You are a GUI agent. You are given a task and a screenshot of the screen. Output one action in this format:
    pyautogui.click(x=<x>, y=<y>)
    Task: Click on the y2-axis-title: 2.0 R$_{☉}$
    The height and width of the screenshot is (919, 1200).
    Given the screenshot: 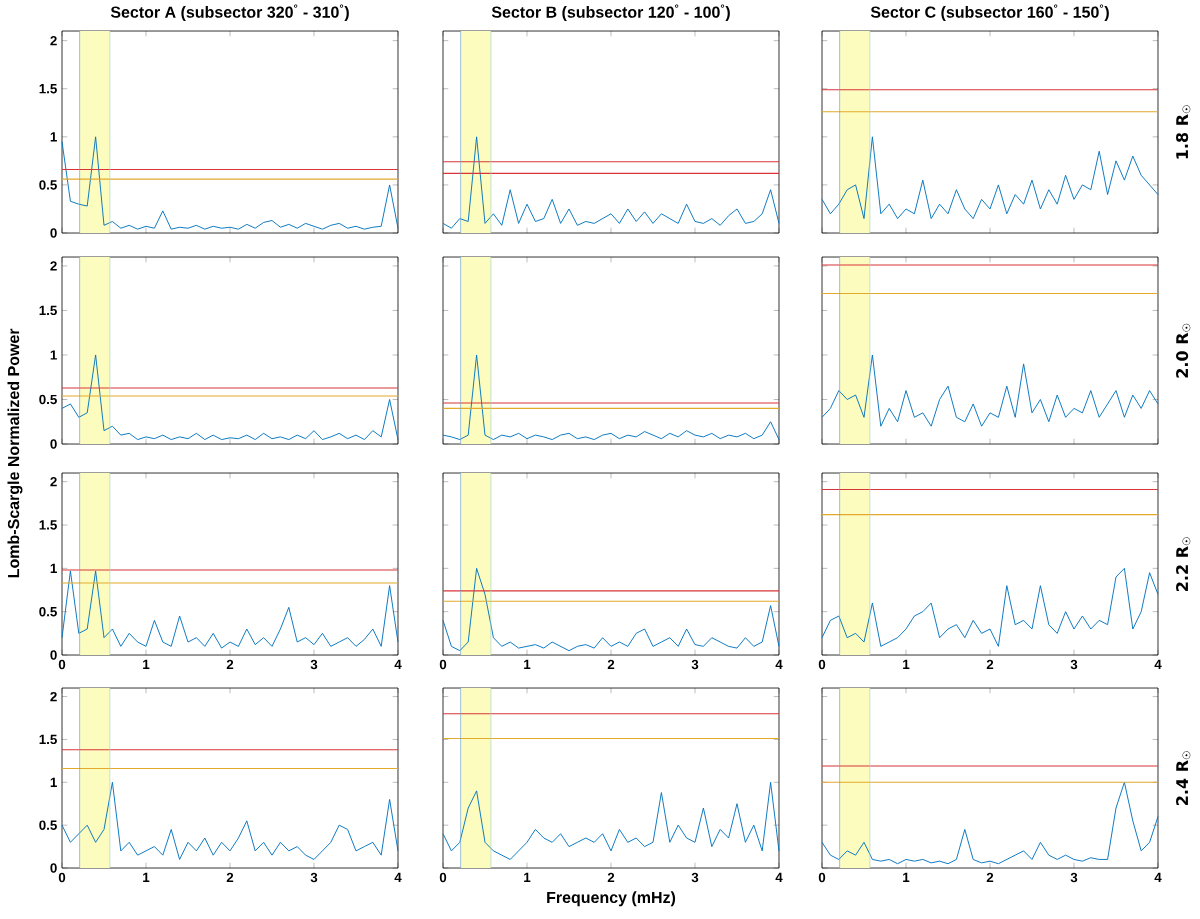 What is the action you would take?
    pyautogui.click(x=1183, y=350)
    